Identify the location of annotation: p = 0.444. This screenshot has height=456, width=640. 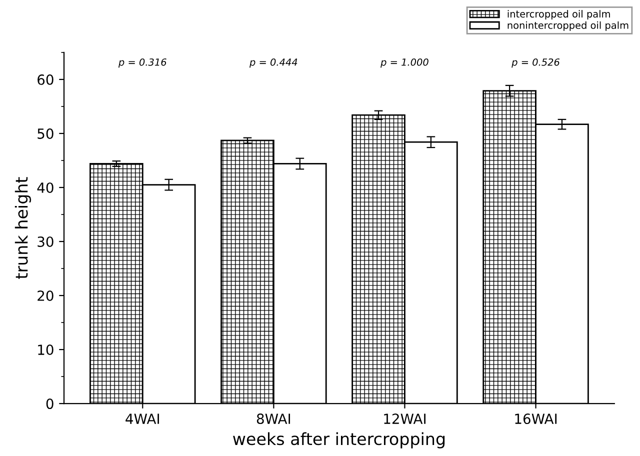
(273, 63).